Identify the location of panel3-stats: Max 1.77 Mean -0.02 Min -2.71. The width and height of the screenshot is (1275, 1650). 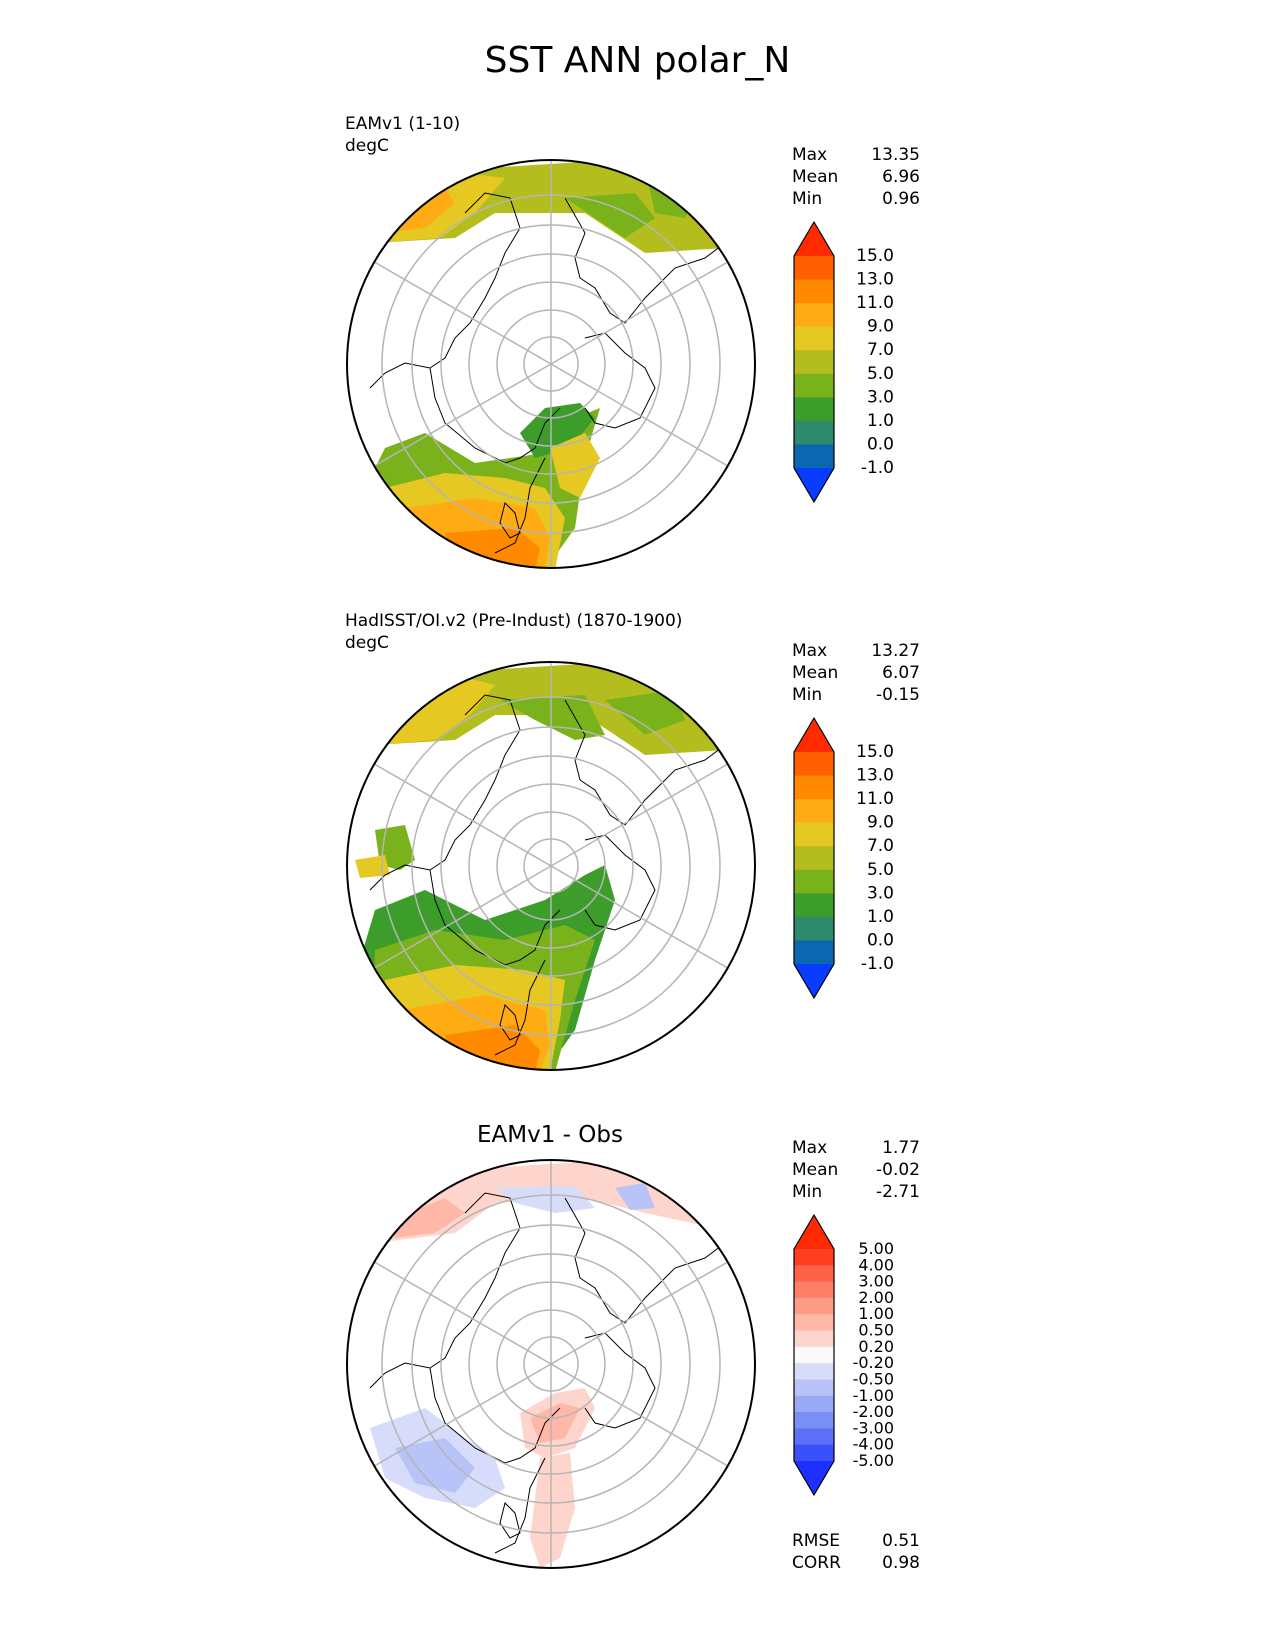
(856, 1170).